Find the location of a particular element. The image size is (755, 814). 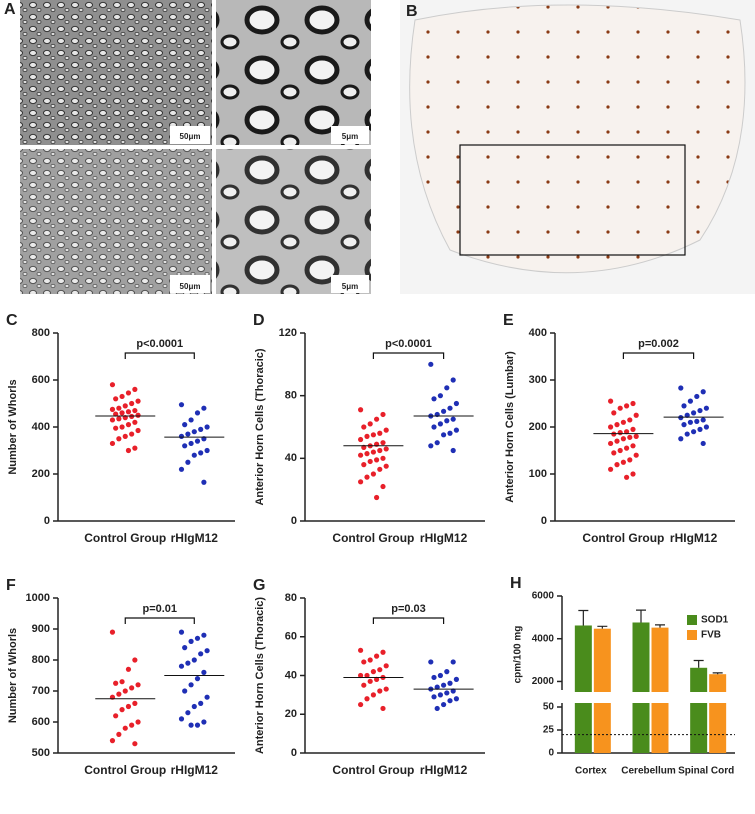

y-tick-label: 200 is located at coordinates (41, 474).